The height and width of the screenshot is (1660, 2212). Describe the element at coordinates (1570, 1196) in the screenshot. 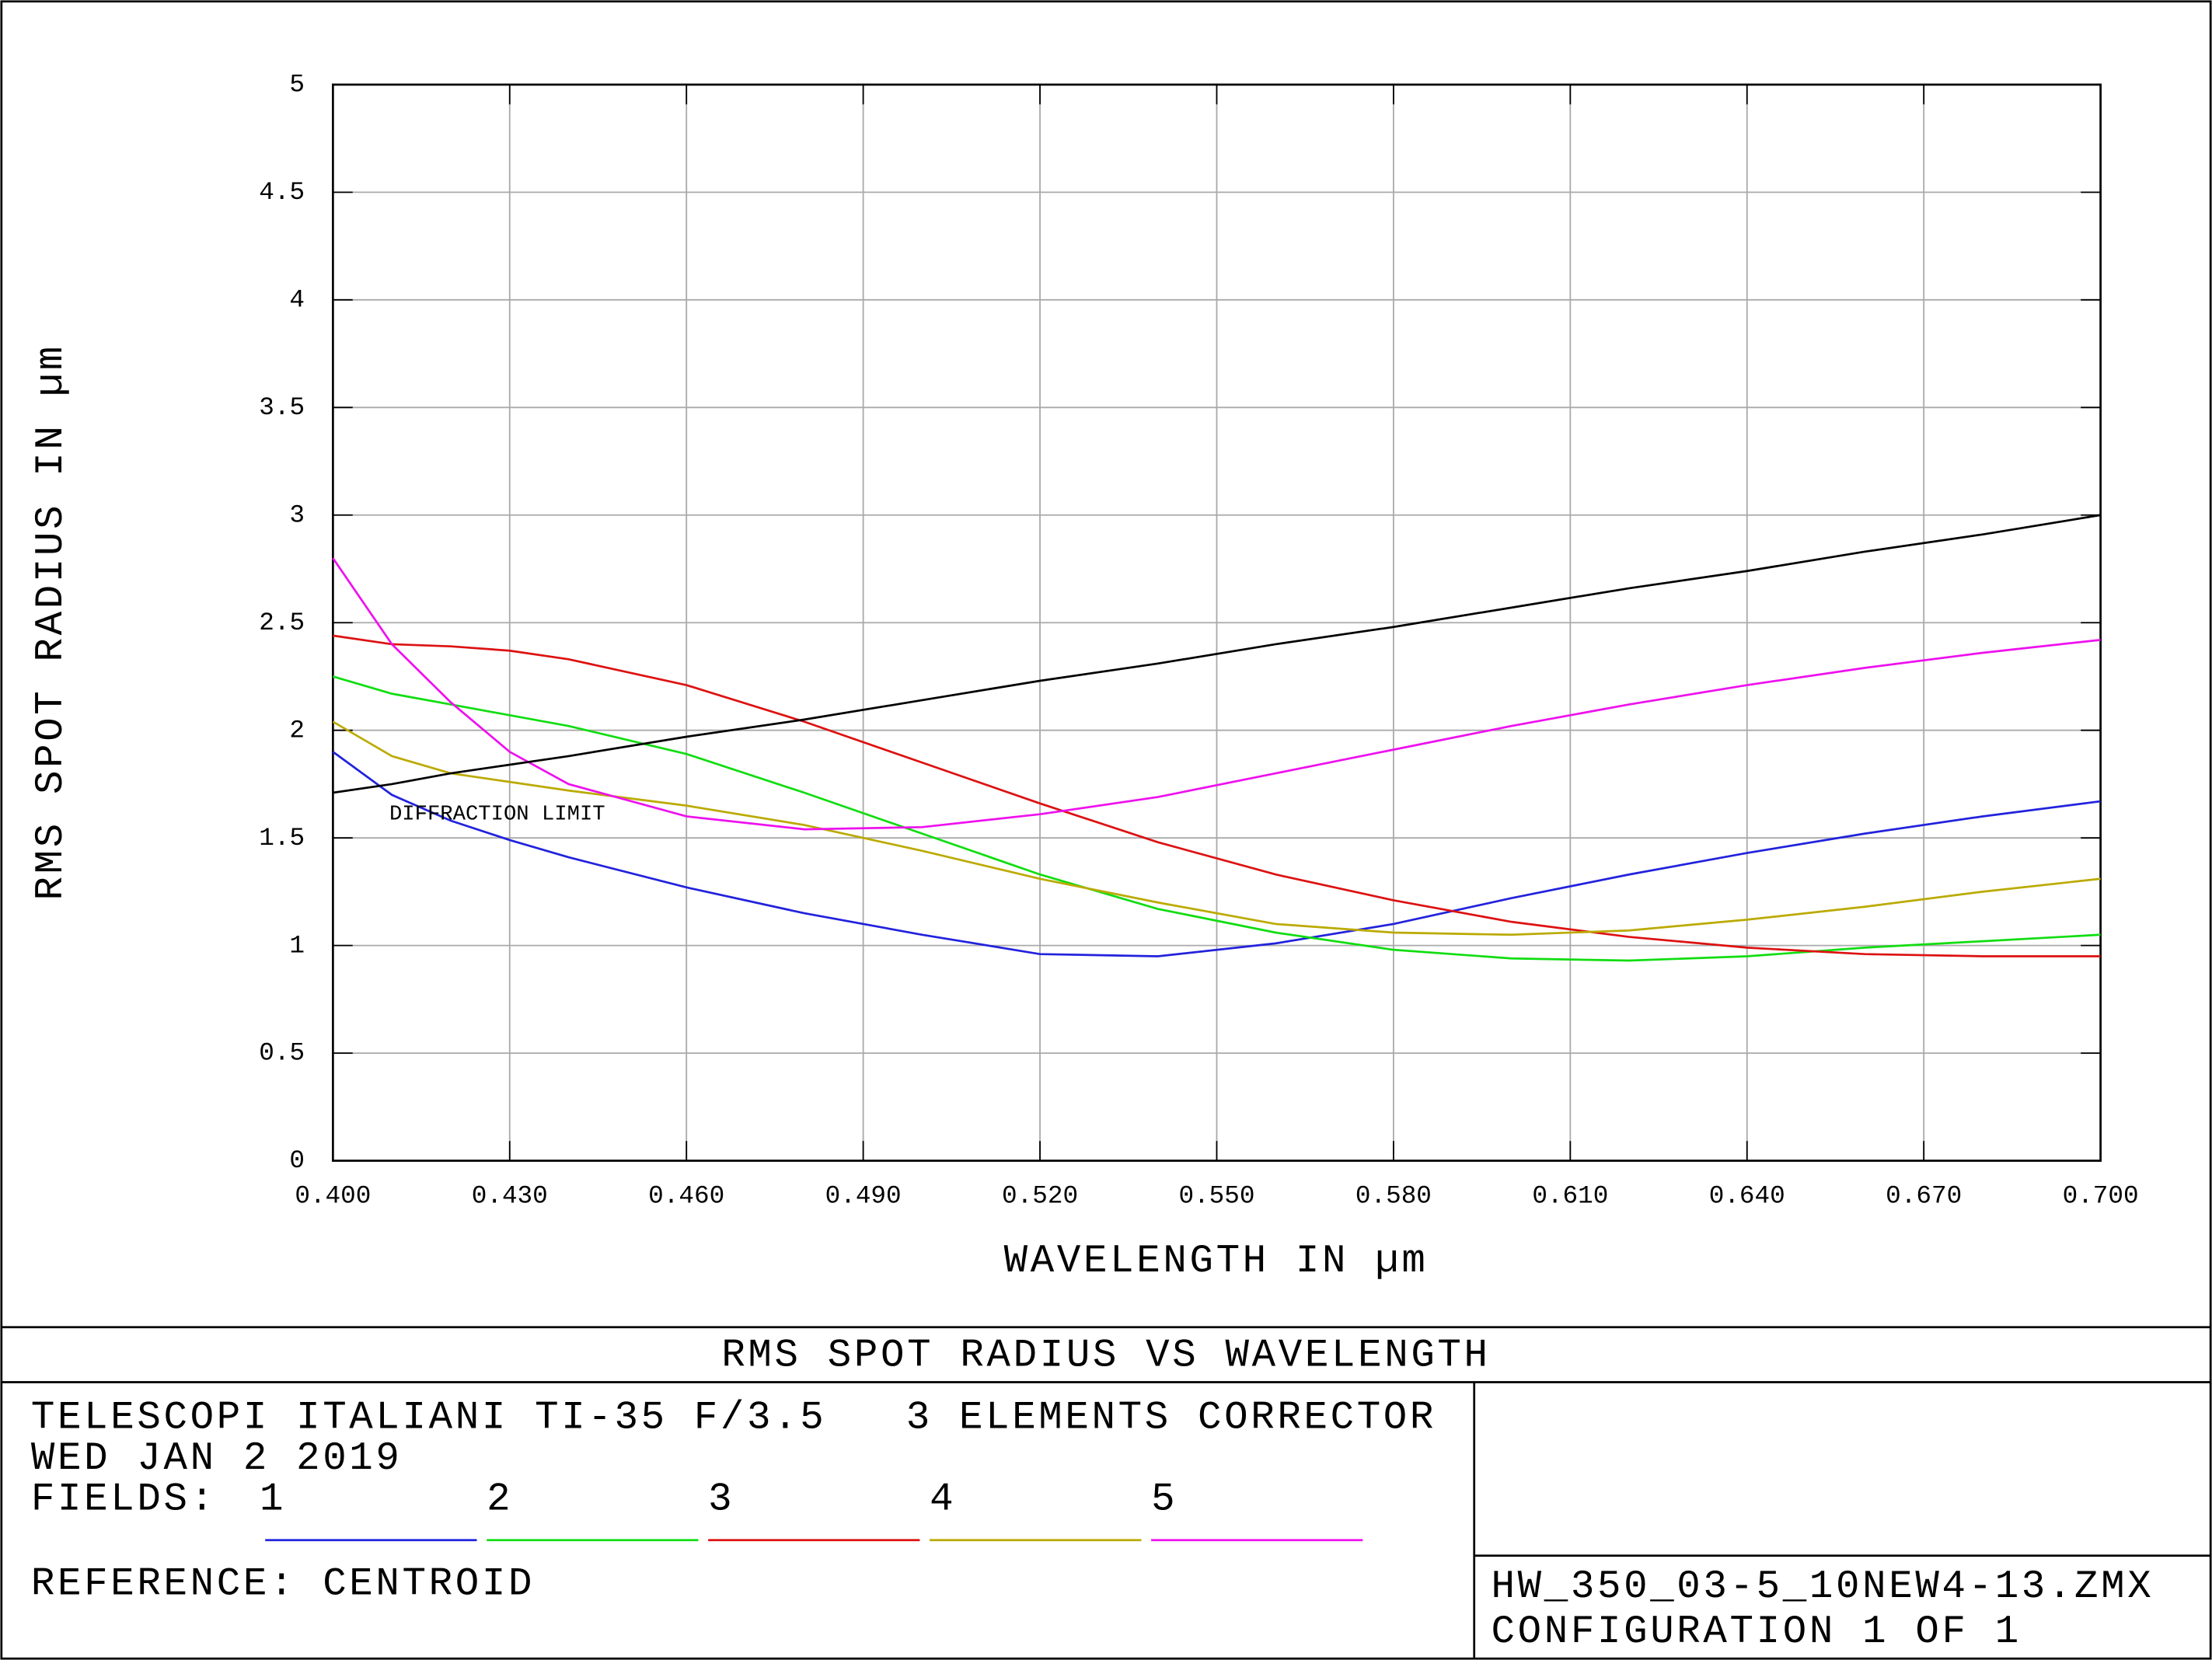

I see `x-tick-label: 0.610` at that location.